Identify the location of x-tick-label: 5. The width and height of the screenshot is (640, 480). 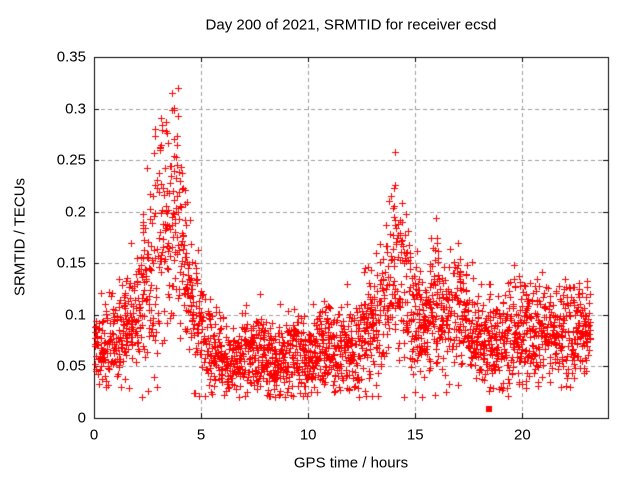
(201, 435).